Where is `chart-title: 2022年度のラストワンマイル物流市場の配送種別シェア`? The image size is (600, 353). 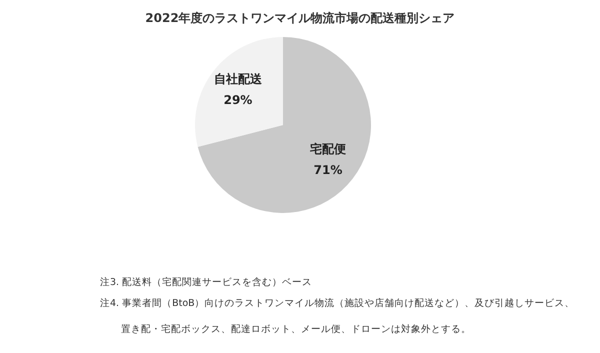 chart-title: 2022年度のラストワンマイル物流市場の配送種別シェア is located at coordinates (300, 18).